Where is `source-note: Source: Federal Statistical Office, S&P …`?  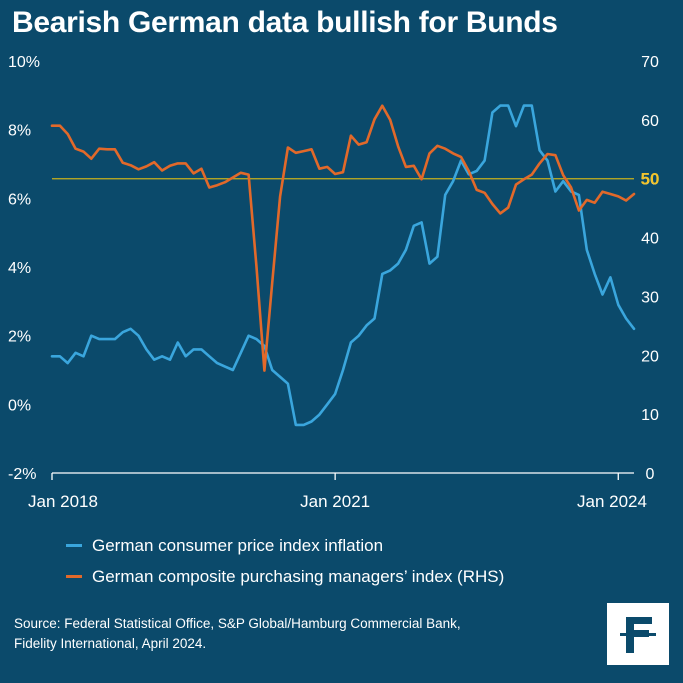
source-note: Source: Federal Statistical Office, S&P … is located at coordinates (294, 634).